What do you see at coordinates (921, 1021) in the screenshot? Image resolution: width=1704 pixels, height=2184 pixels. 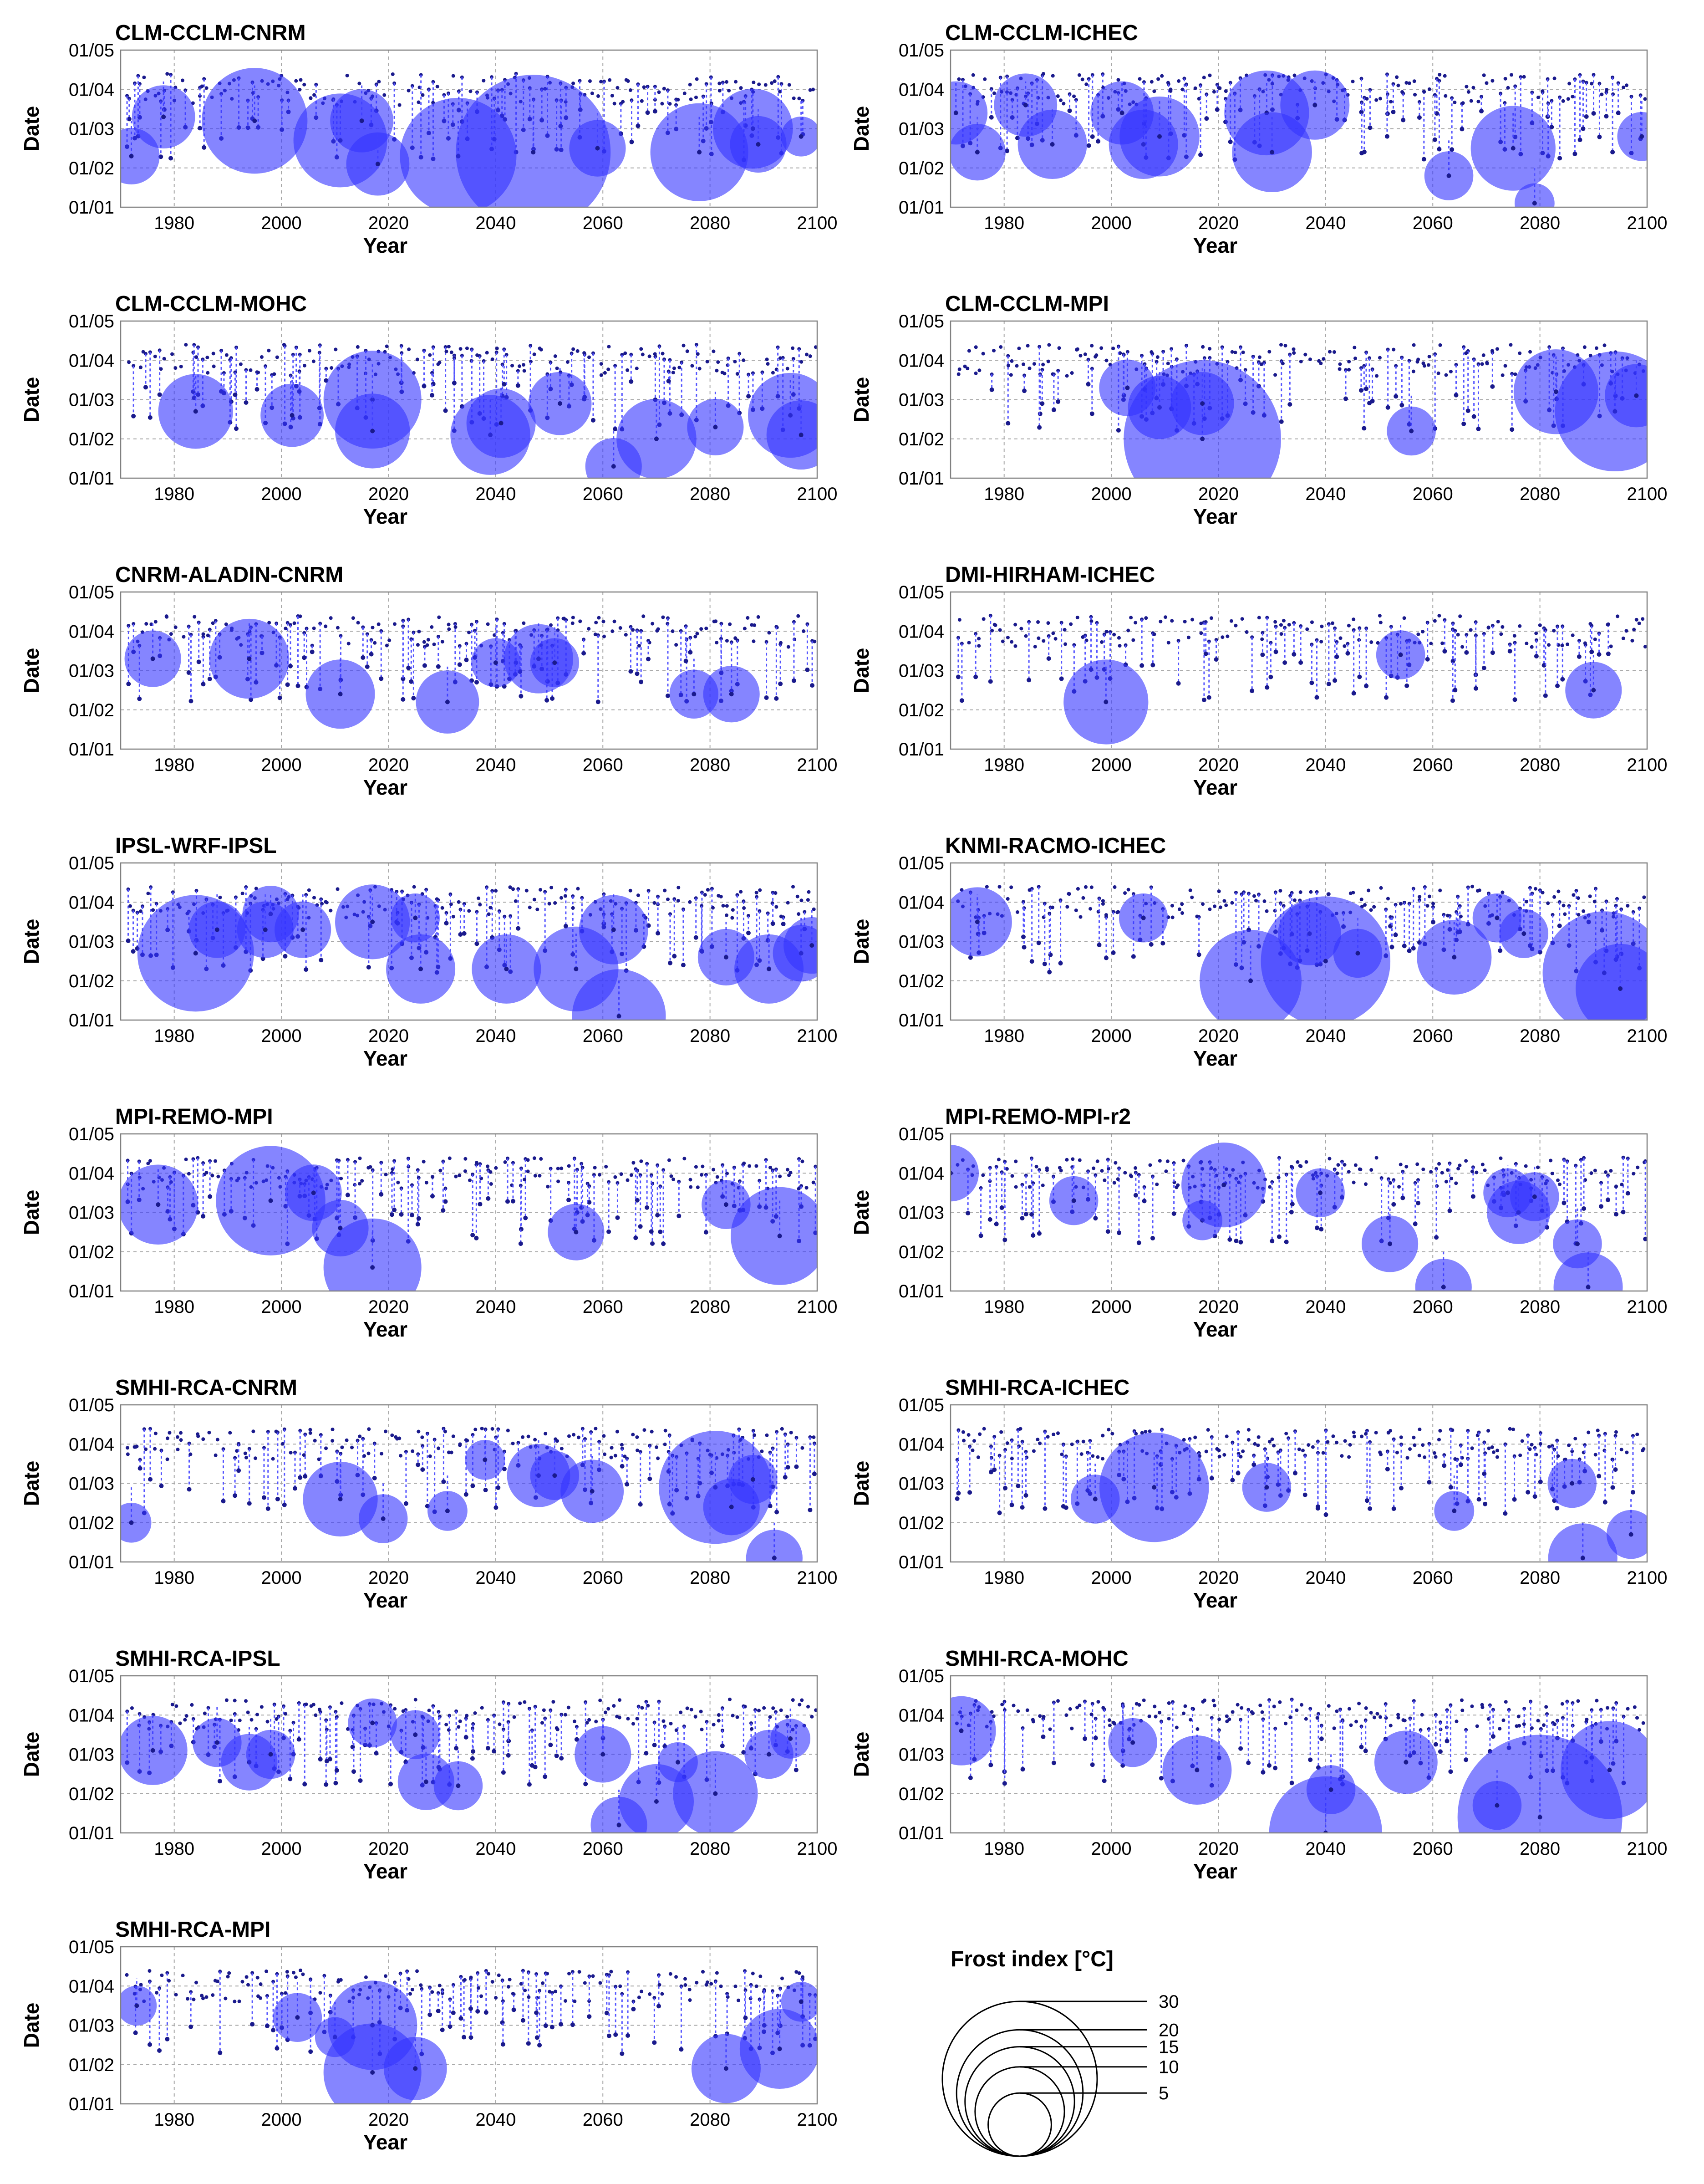 I see `y-tick-label: 01/01` at bounding box center [921, 1021].